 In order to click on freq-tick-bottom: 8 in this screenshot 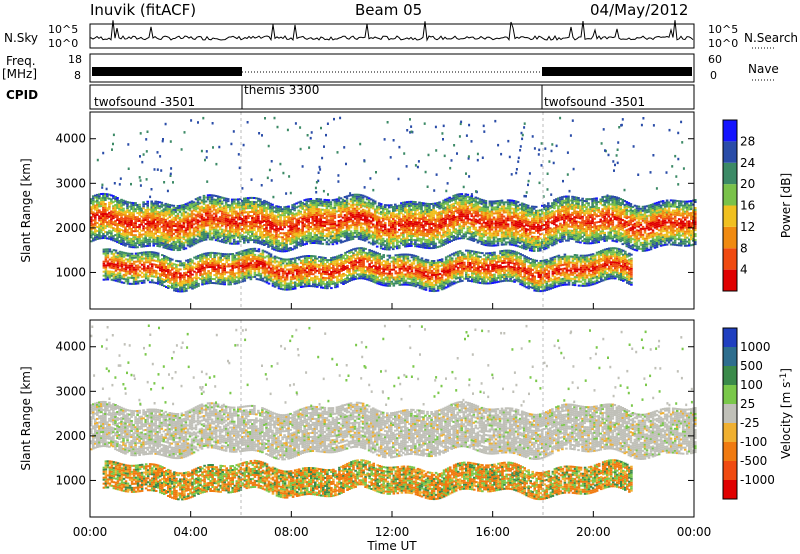, I will do `click(77, 75)`.